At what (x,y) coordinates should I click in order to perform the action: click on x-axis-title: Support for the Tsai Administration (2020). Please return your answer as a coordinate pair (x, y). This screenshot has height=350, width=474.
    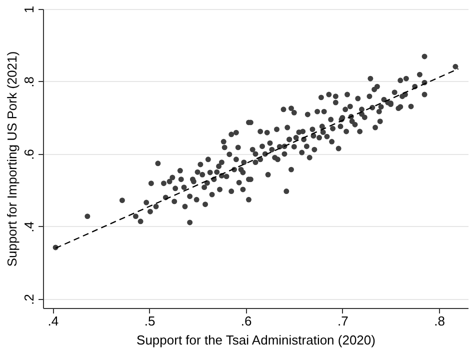
    Looking at the image, I should click on (256, 340).